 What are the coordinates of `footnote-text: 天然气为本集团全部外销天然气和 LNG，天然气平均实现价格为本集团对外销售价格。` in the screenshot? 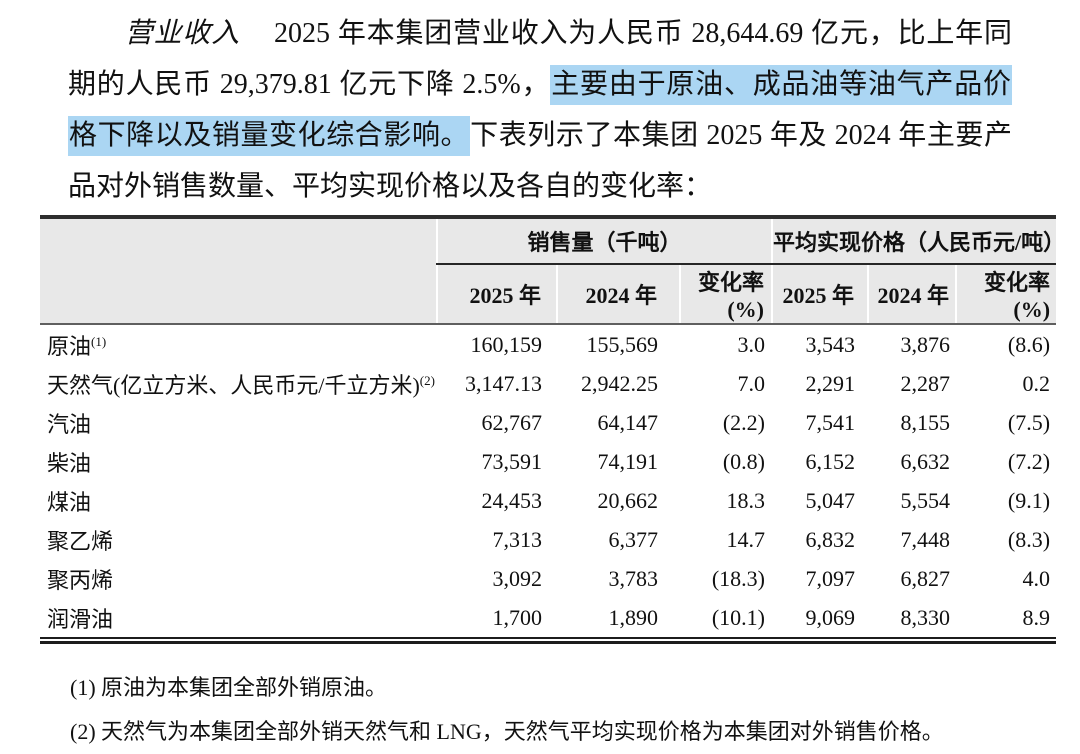 It's located at (522, 731).